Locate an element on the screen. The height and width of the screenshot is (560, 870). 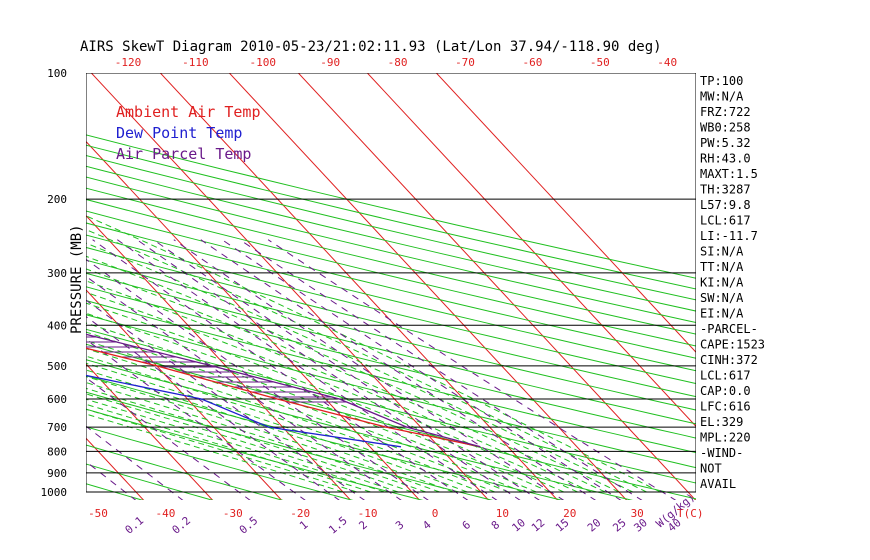
index-item: SW:N/A is located at coordinates (722, 298).